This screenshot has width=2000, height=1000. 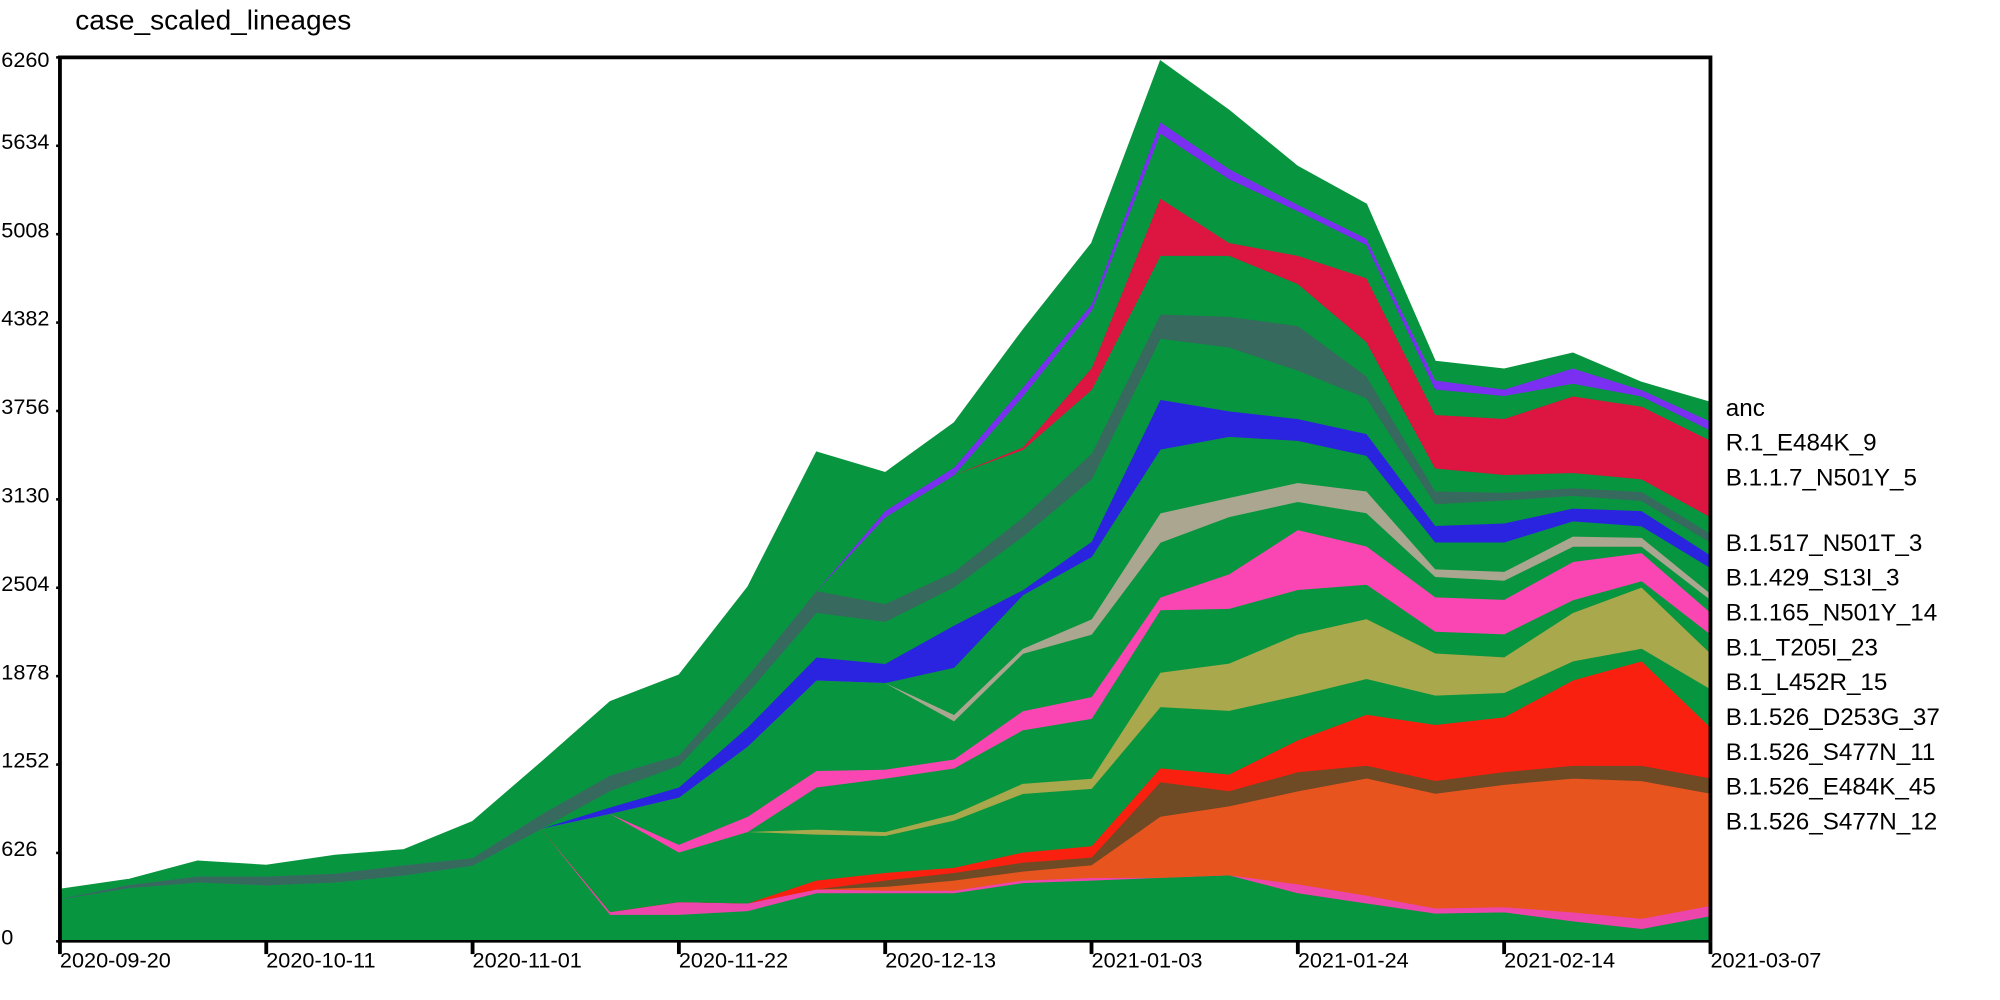 I want to click on legend-label: B.1.165_N501Y_14, so click(x=1831, y=613).